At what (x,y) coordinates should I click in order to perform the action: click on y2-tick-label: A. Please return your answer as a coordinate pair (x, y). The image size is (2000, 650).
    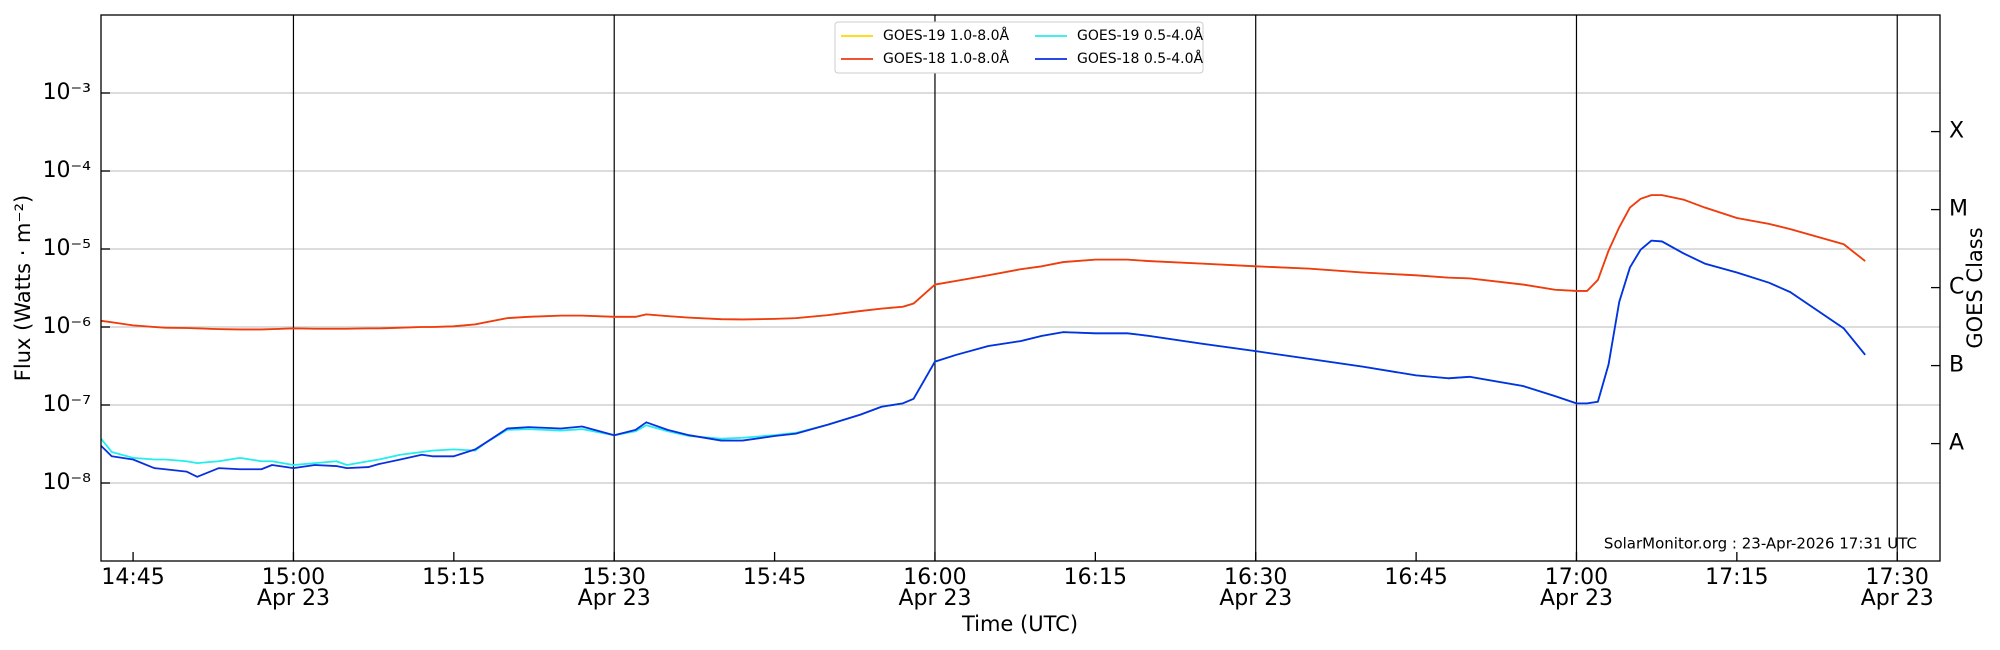
    Looking at the image, I should click on (1956, 443).